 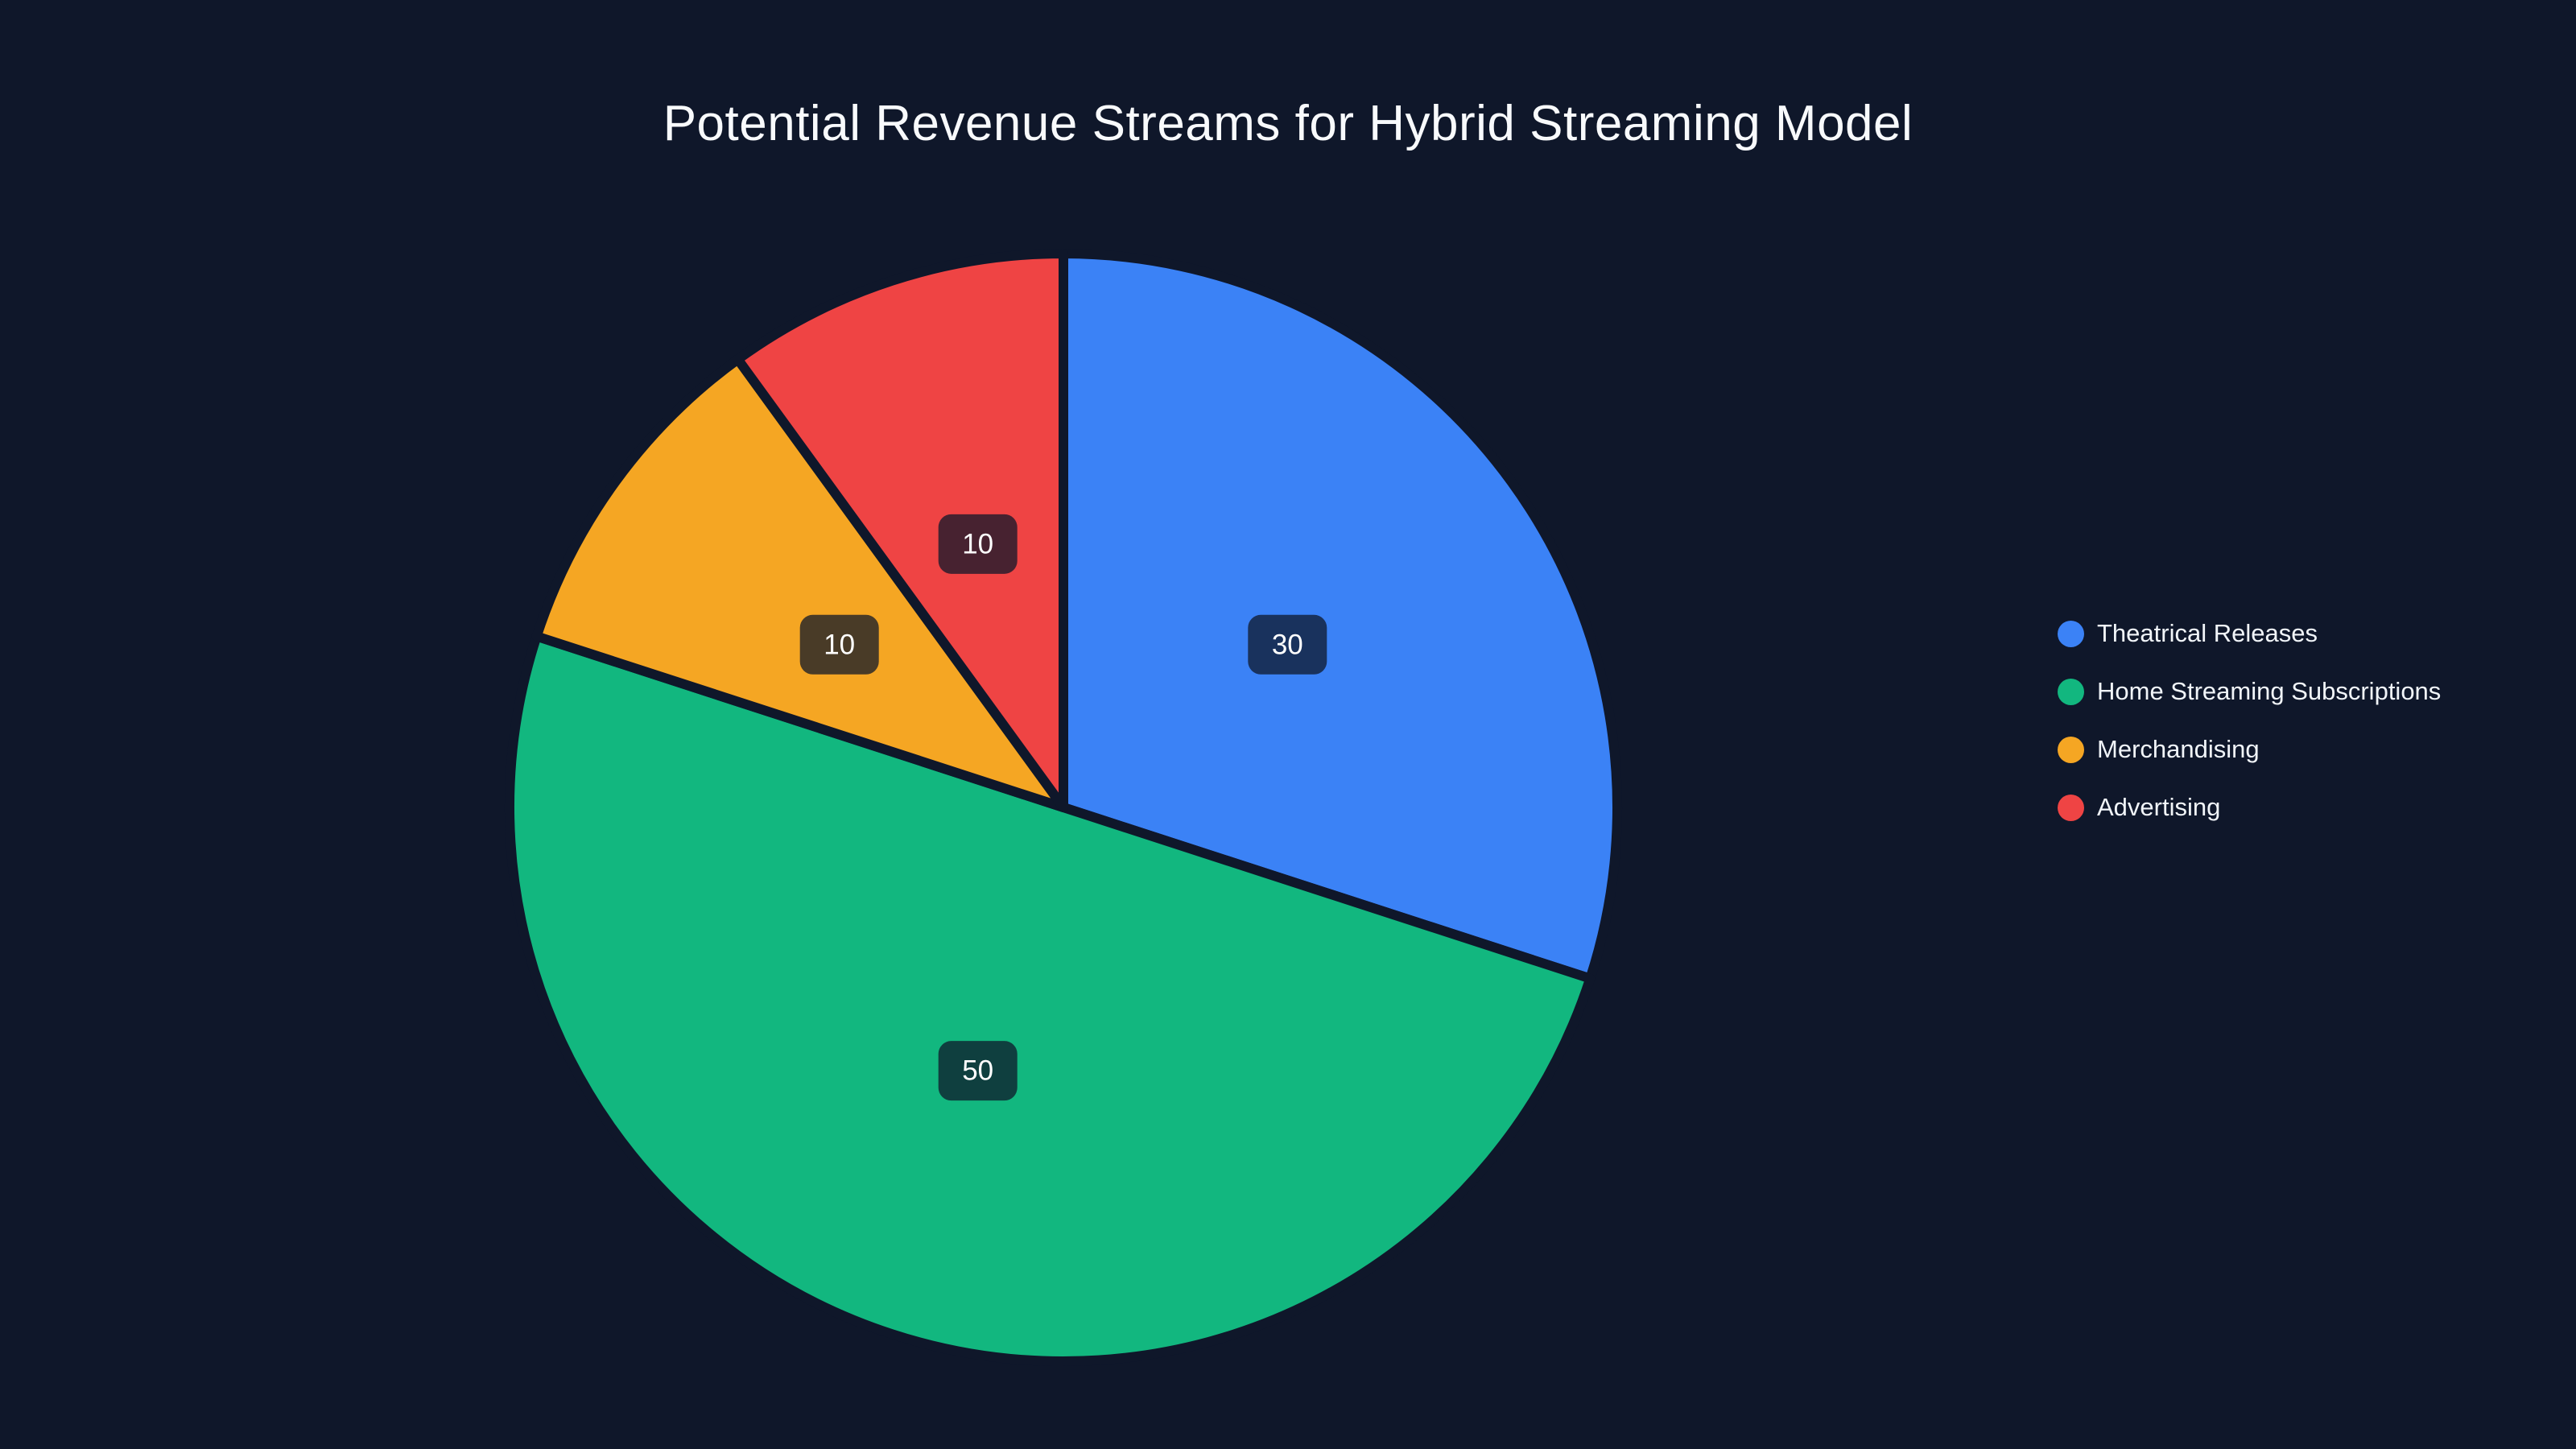 I want to click on slice-value-label: 50, so click(x=978, y=1071).